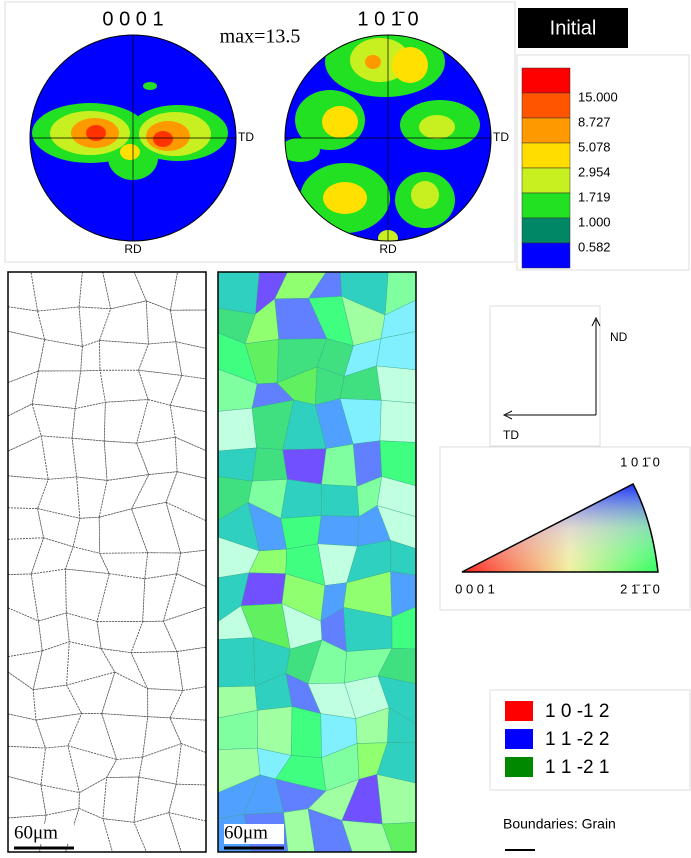  What do you see at coordinates (577, 711) in the screenshot?
I see `legend-entry: 1 0 -1 2` at bounding box center [577, 711].